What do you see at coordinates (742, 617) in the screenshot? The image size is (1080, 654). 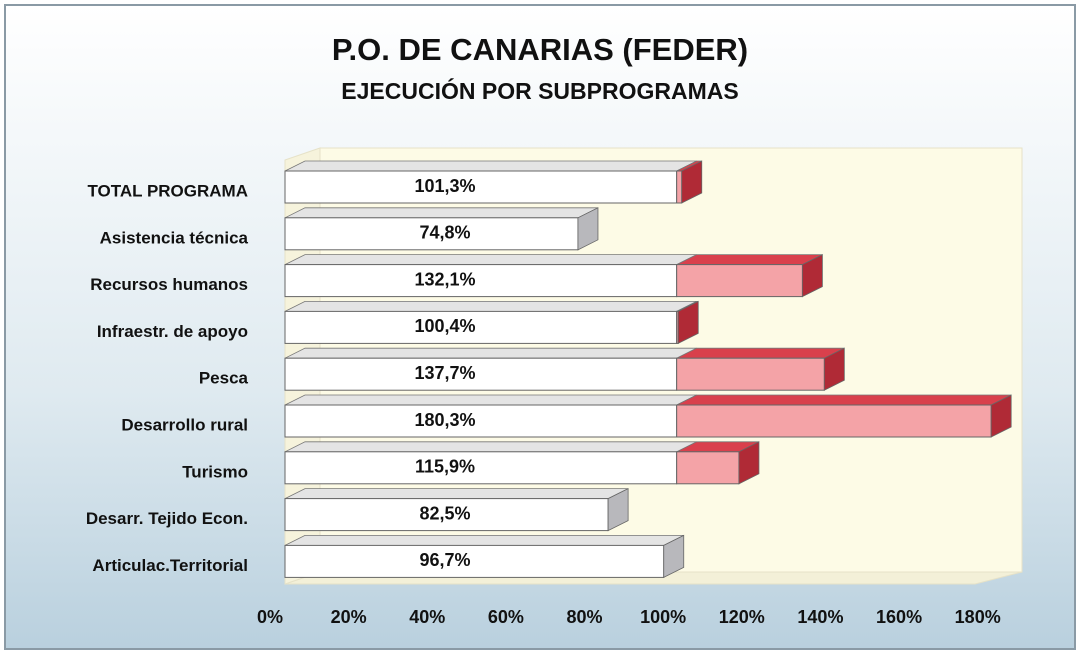 I see `x-tick-label: 120%` at bounding box center [742, 617].